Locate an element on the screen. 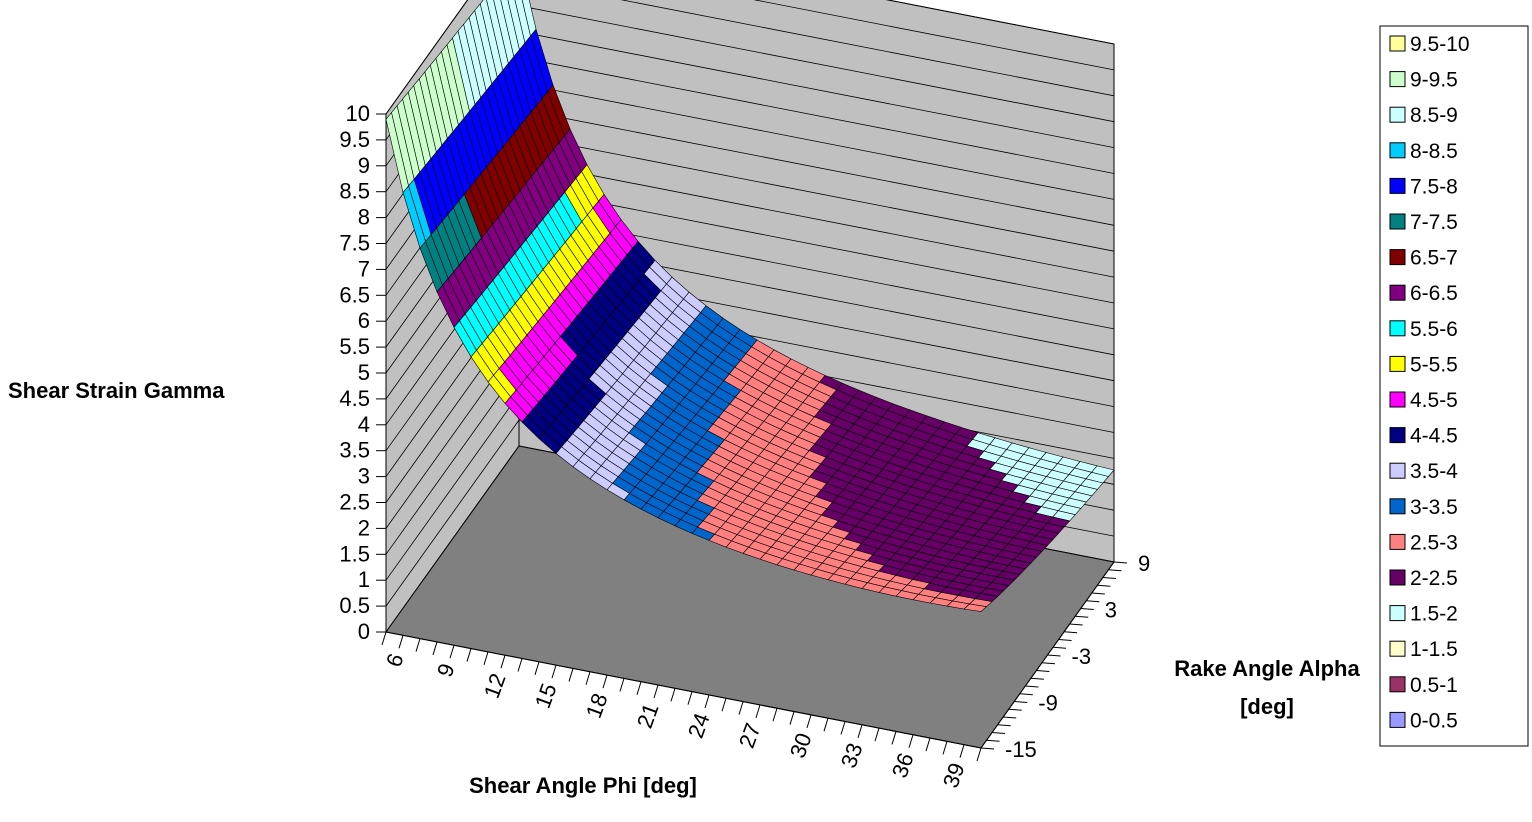 The image size is (1532, 822). legend-label: 2-2.5 is located at coordinates (1434, 578).